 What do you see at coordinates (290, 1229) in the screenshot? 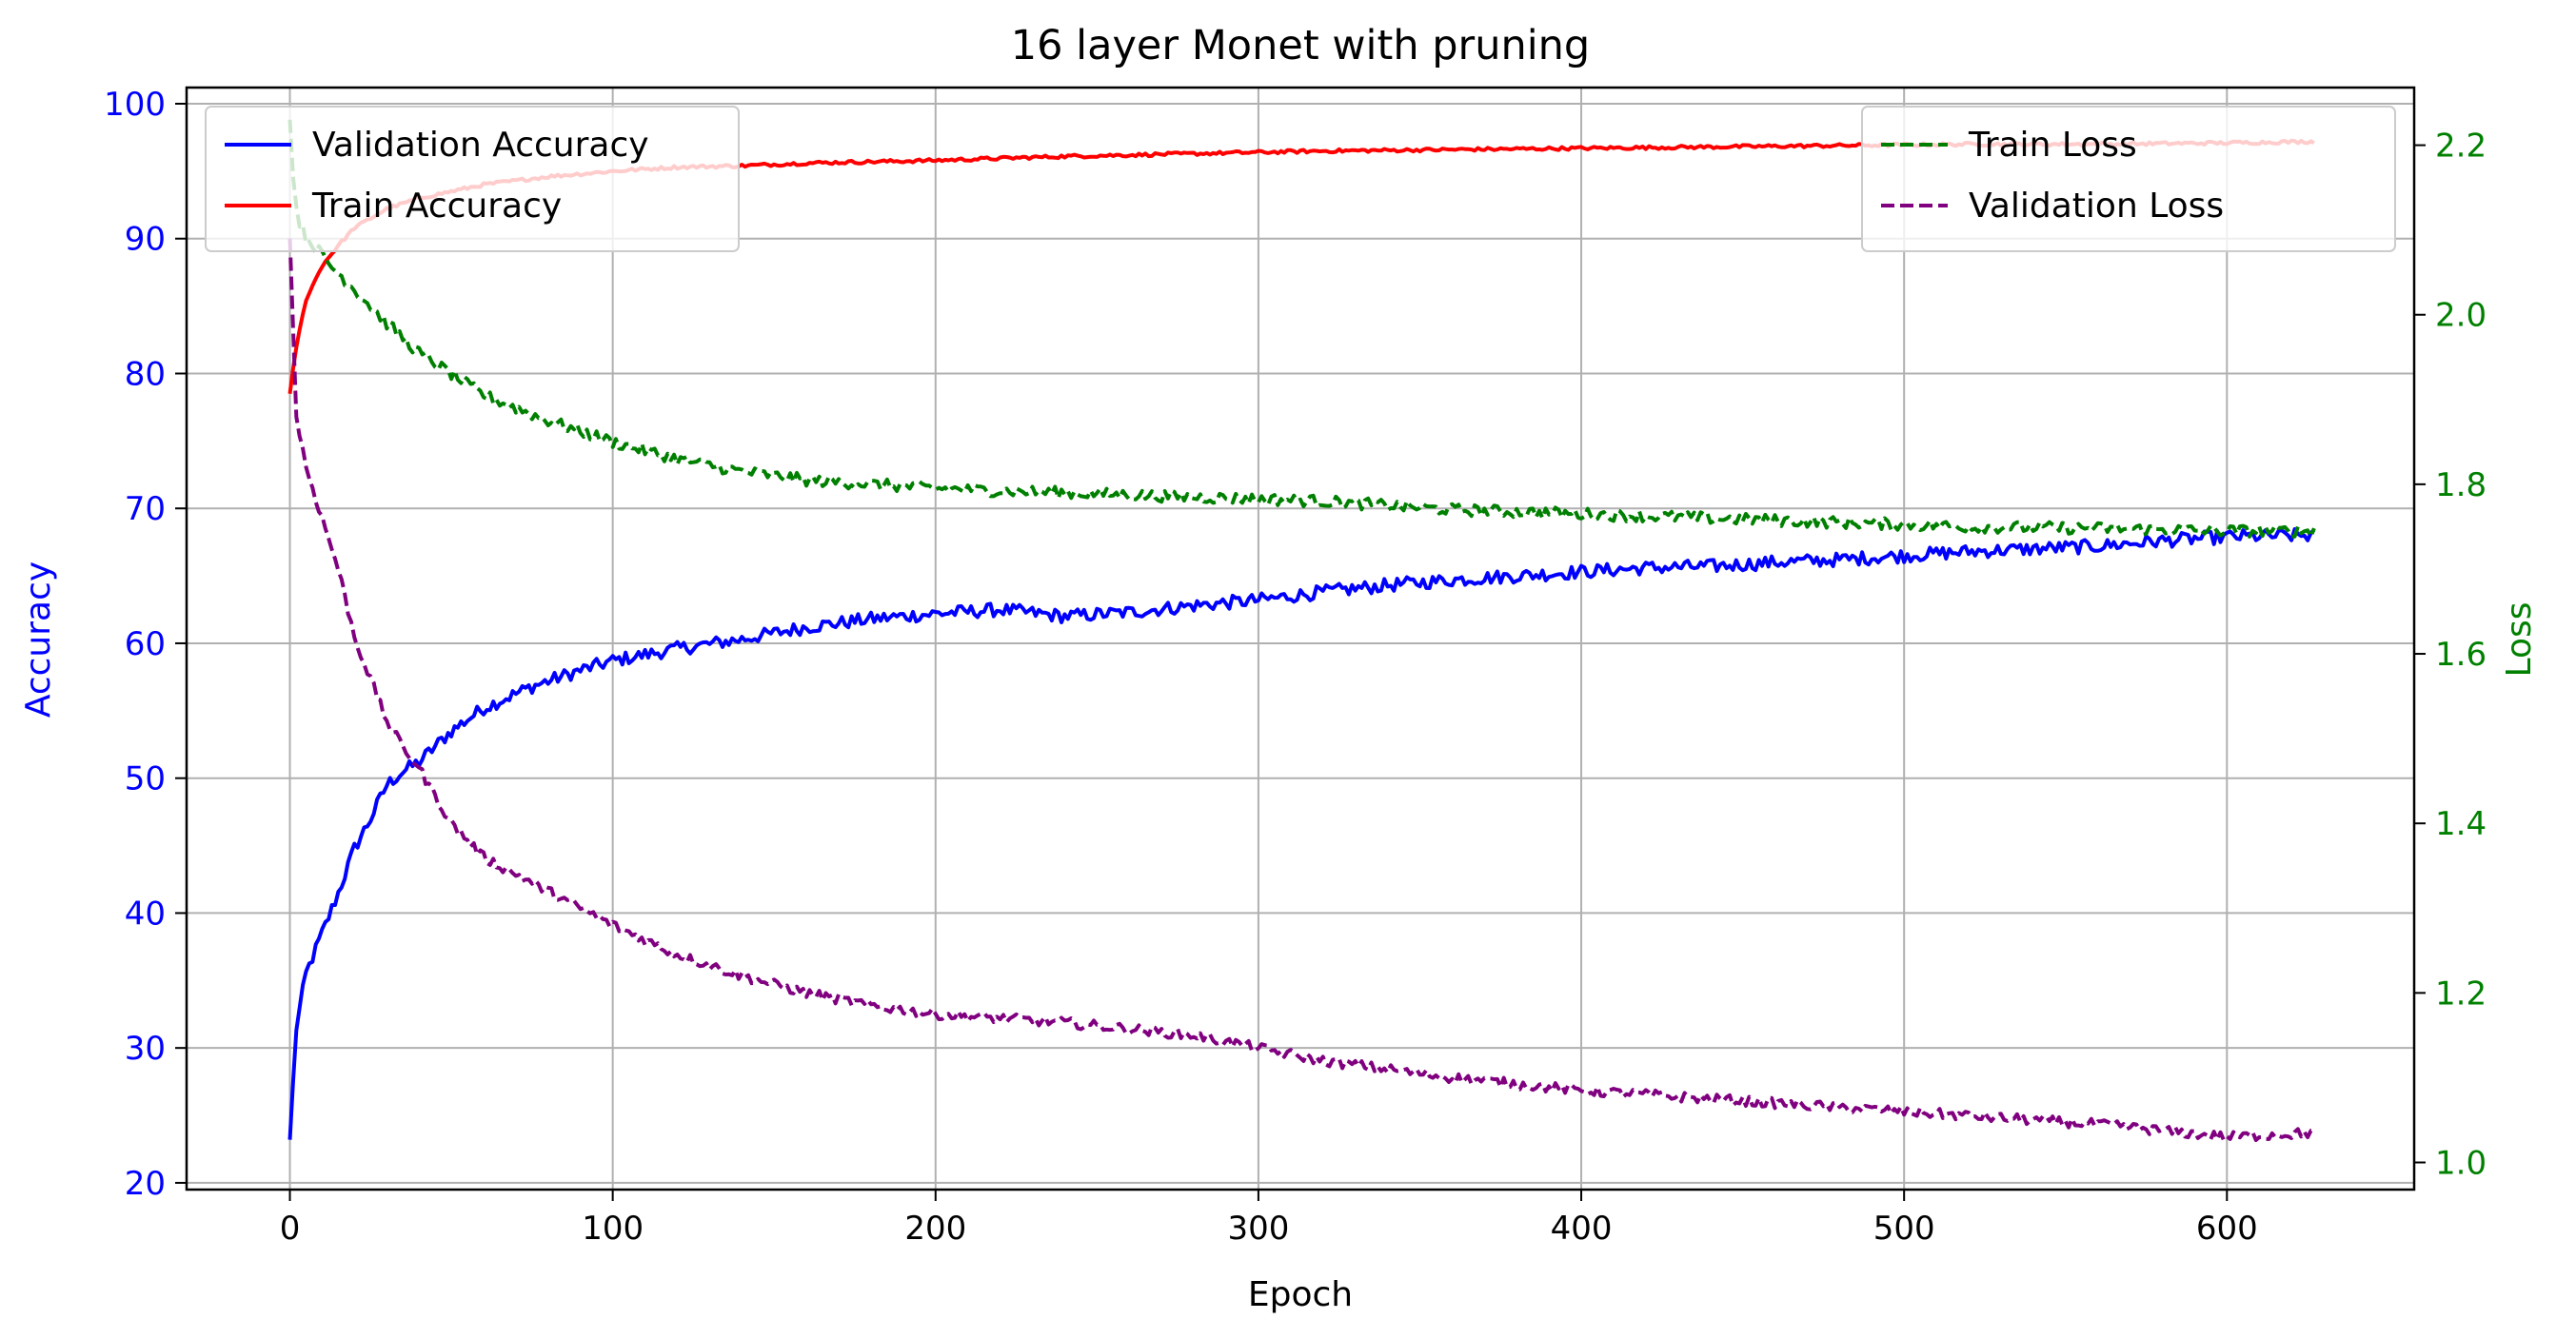
I see `x-tick-label: 0` at bounding box center [290, 1229].